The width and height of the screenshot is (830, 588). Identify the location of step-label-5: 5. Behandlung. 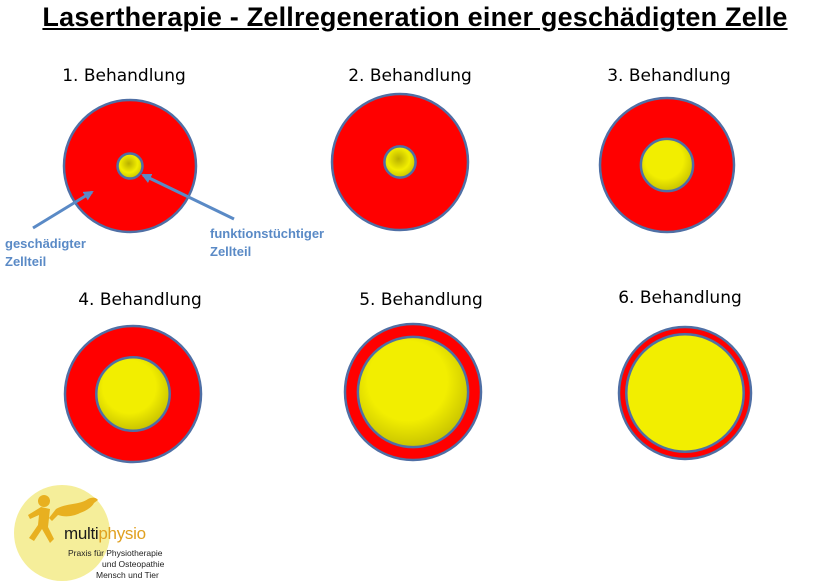
(421, 300).